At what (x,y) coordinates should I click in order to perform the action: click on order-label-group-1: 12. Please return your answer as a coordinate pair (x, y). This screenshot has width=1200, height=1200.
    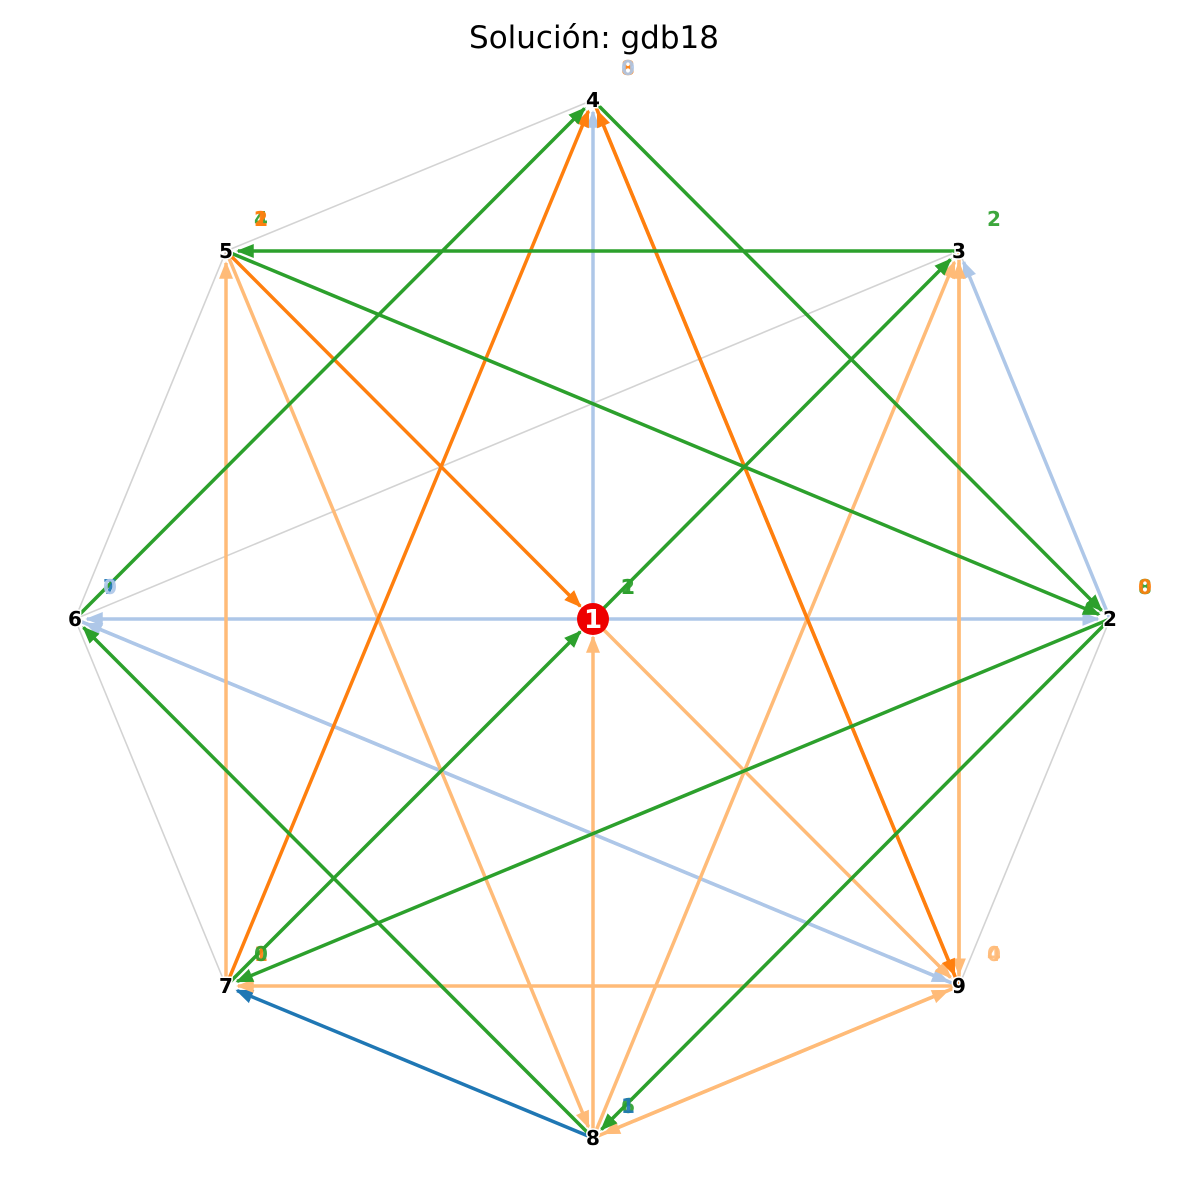
    Looking at the image, I should click on (628, 587).